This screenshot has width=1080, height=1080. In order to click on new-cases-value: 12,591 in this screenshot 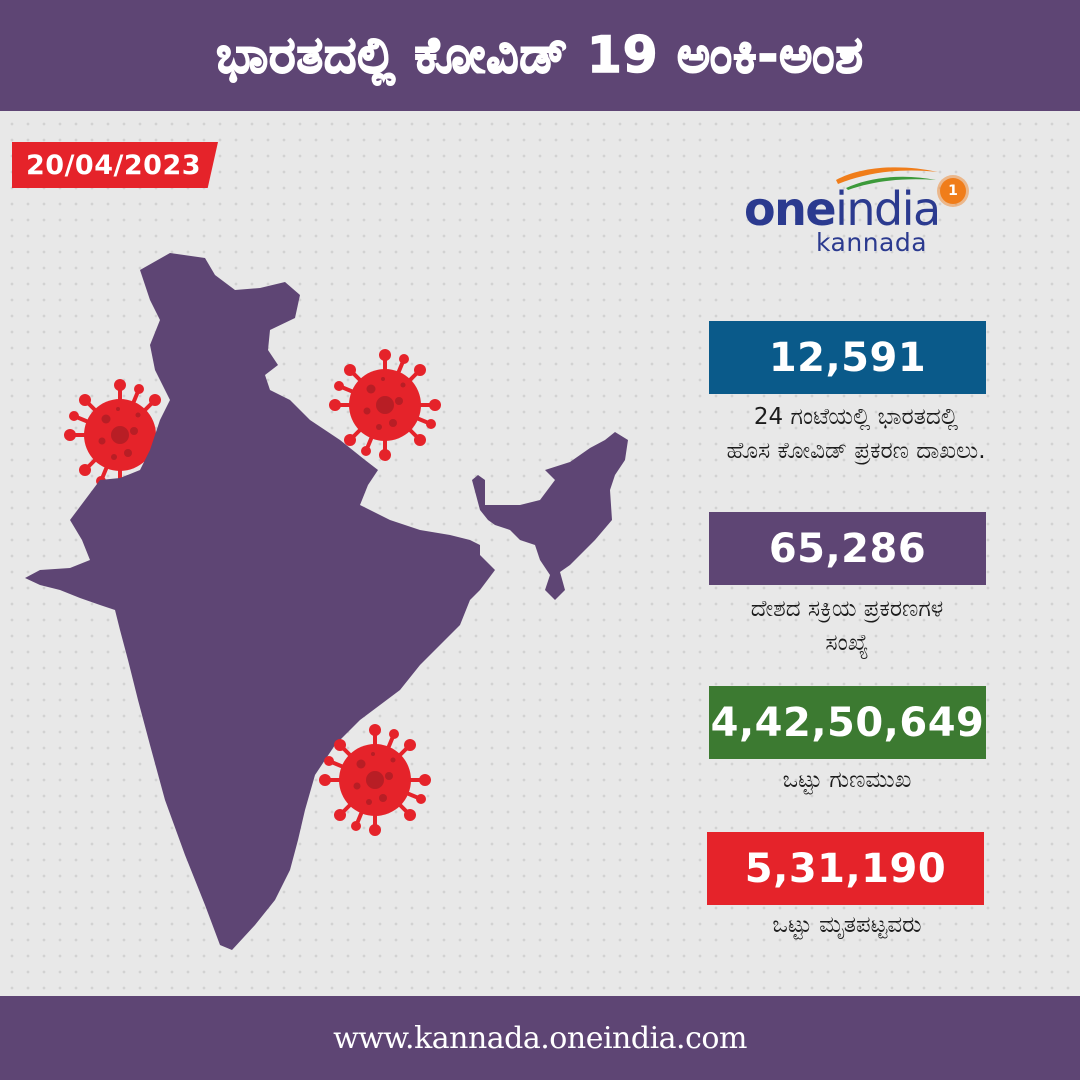, I will do `click(847, 357)`.